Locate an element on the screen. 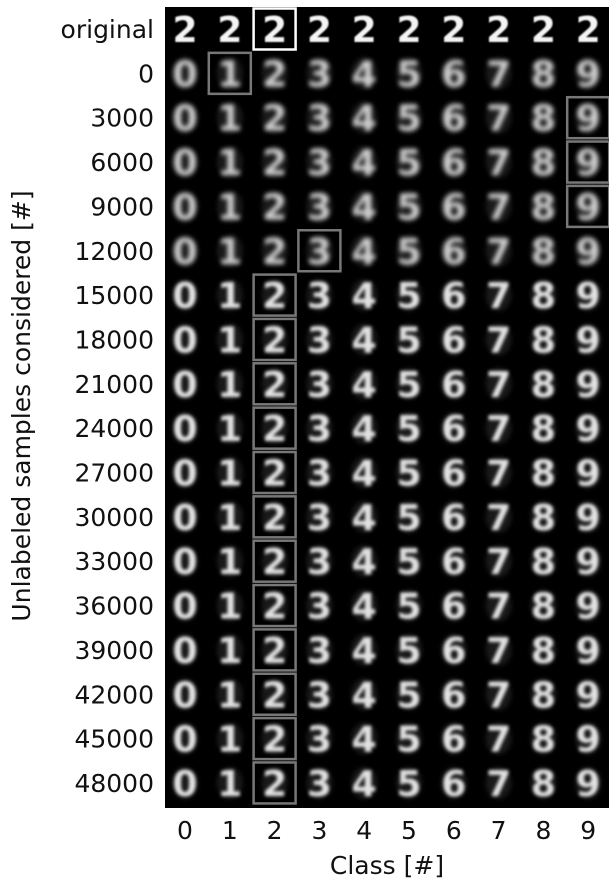 The width and height of the screenshot is (609, 884). x-tick-label: 4 is located at coordinates (364, 830).